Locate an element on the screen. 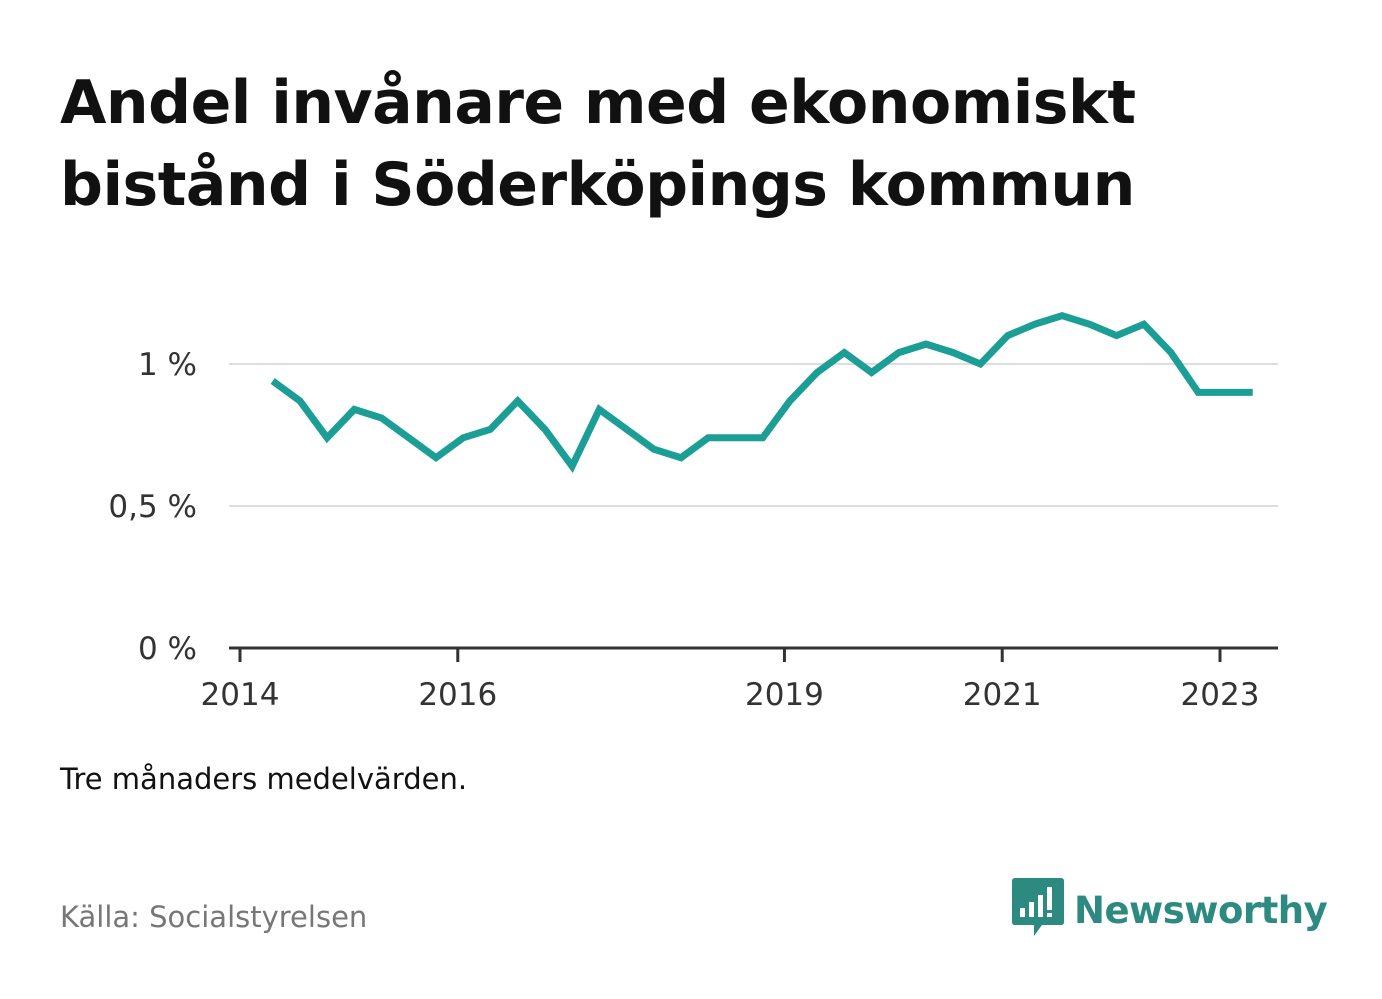 This screenshot has width=1382, height=999. chart-note: Tre månaders medelvärden. is located at coordinates (264, 779).